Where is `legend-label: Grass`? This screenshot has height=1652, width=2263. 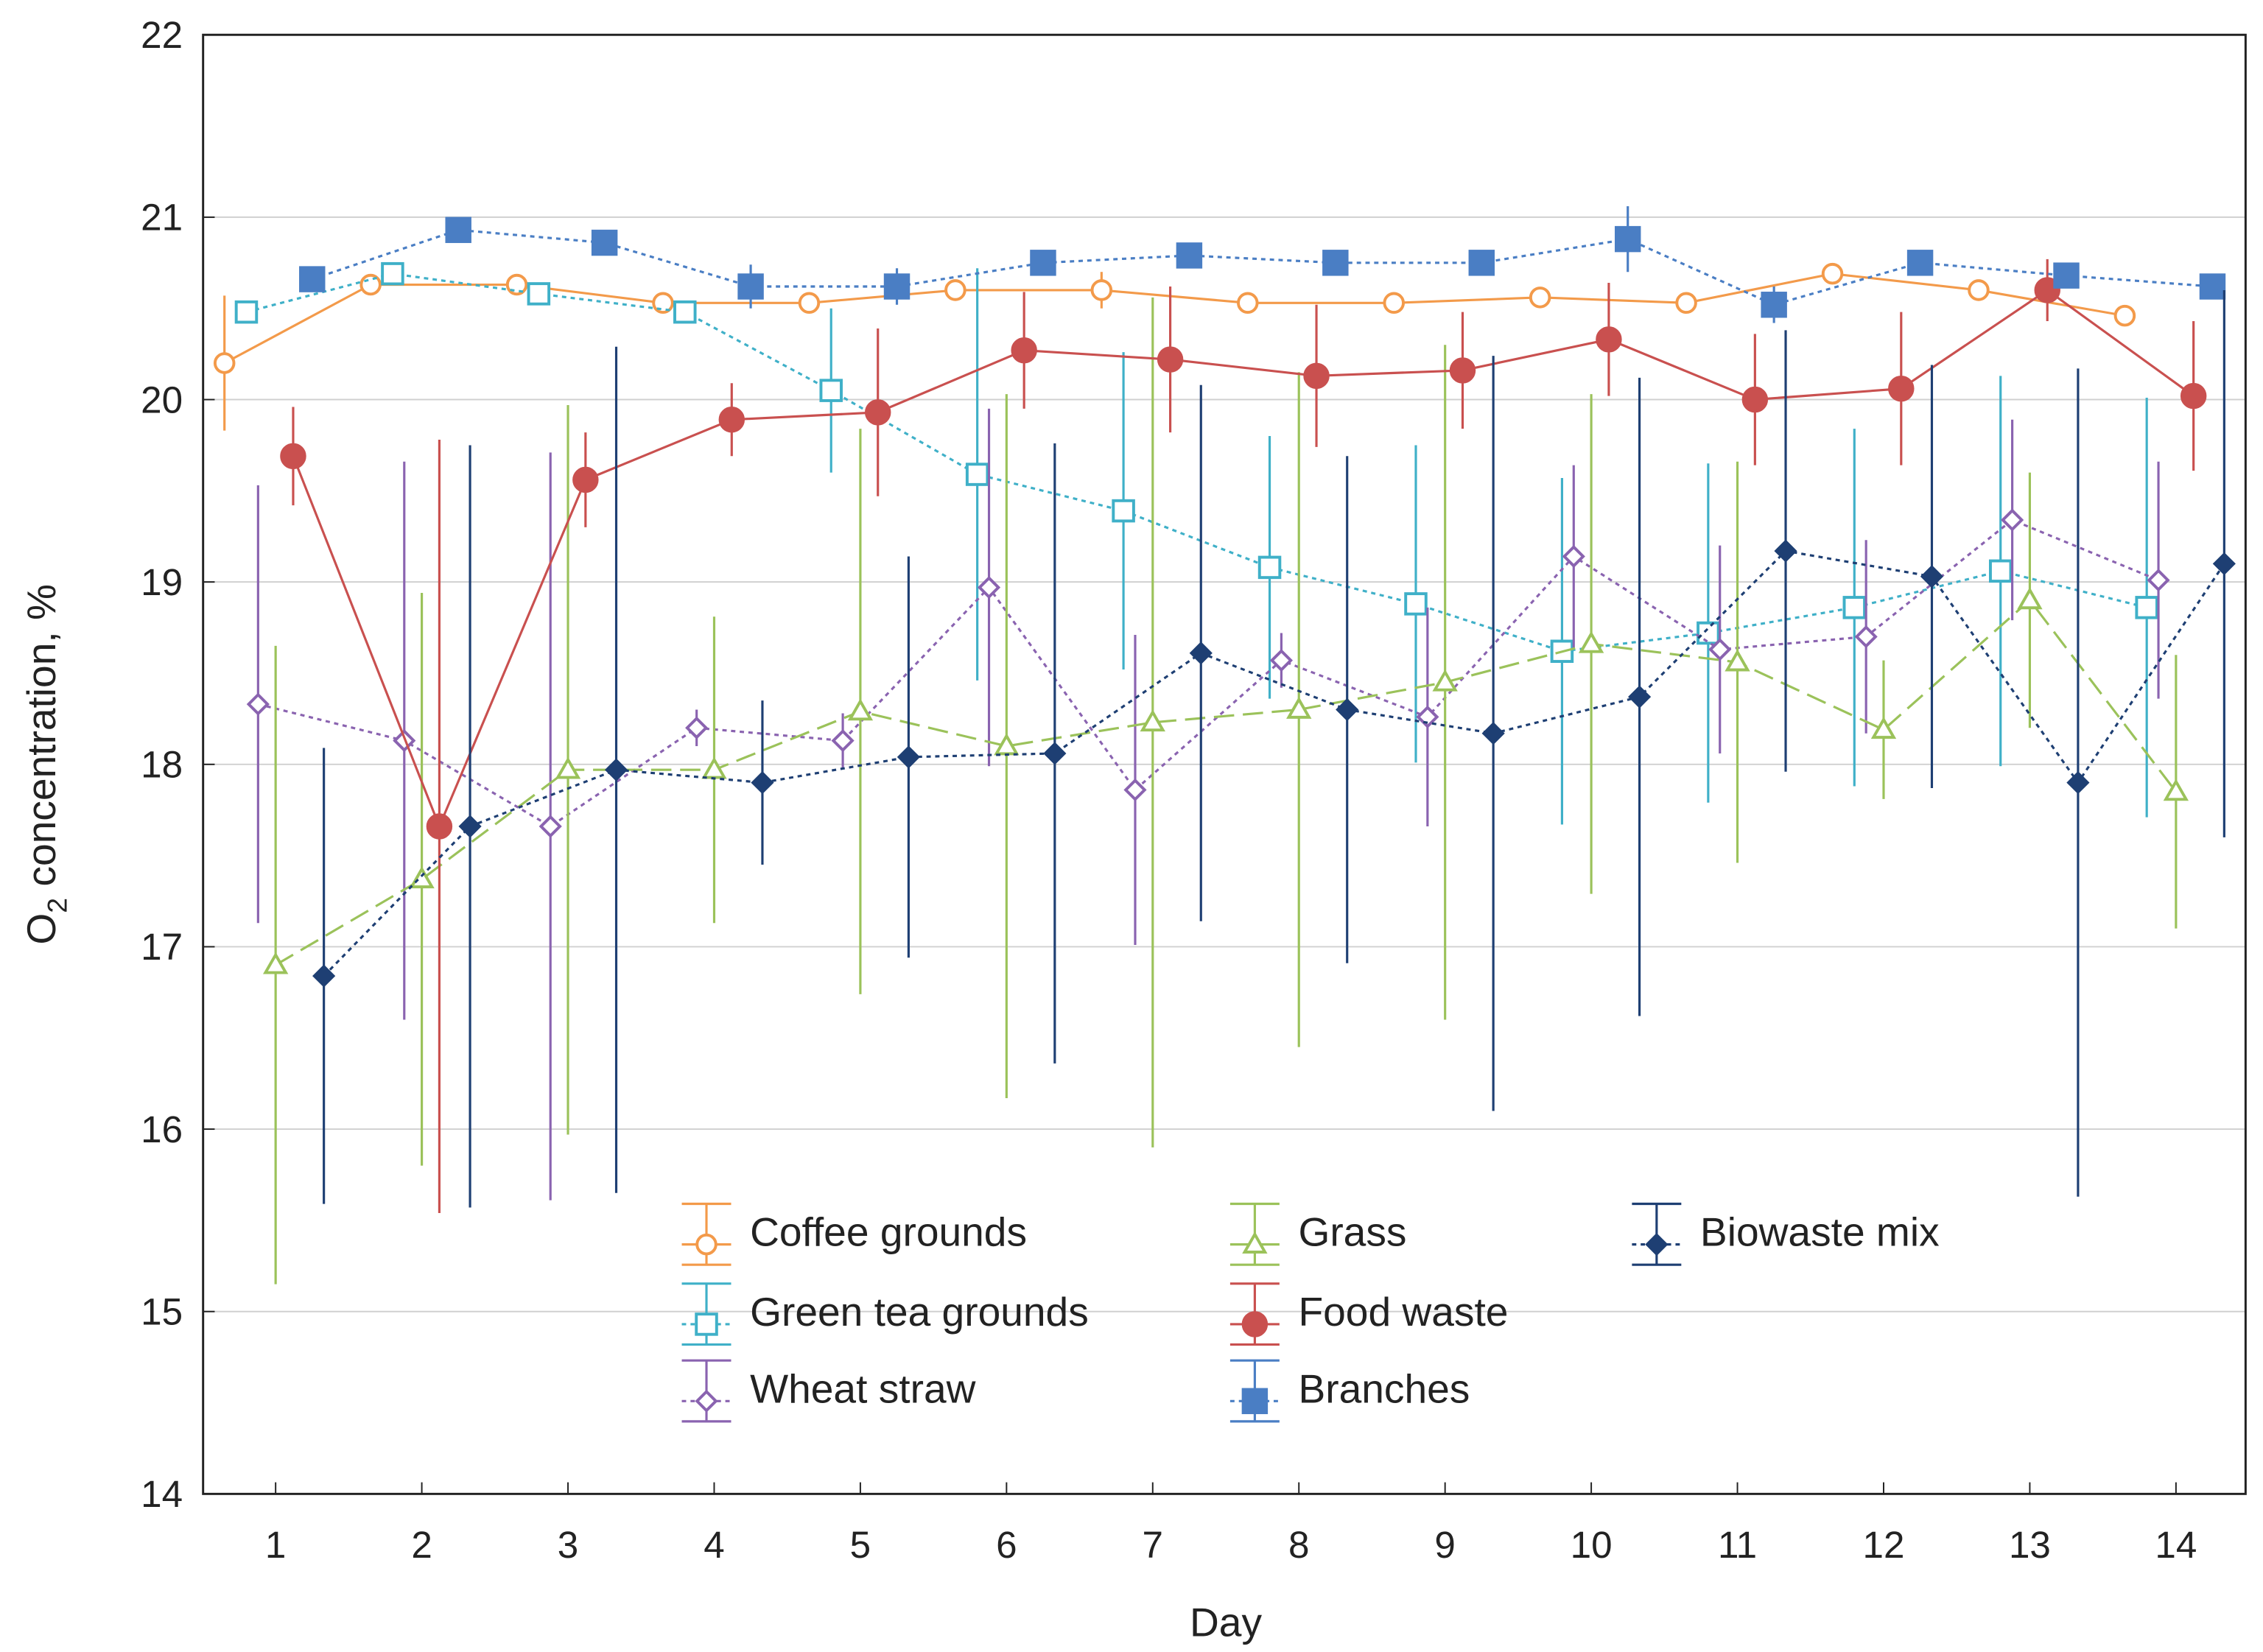 legend-label: Grass is located at coordinates (1352, 1232).